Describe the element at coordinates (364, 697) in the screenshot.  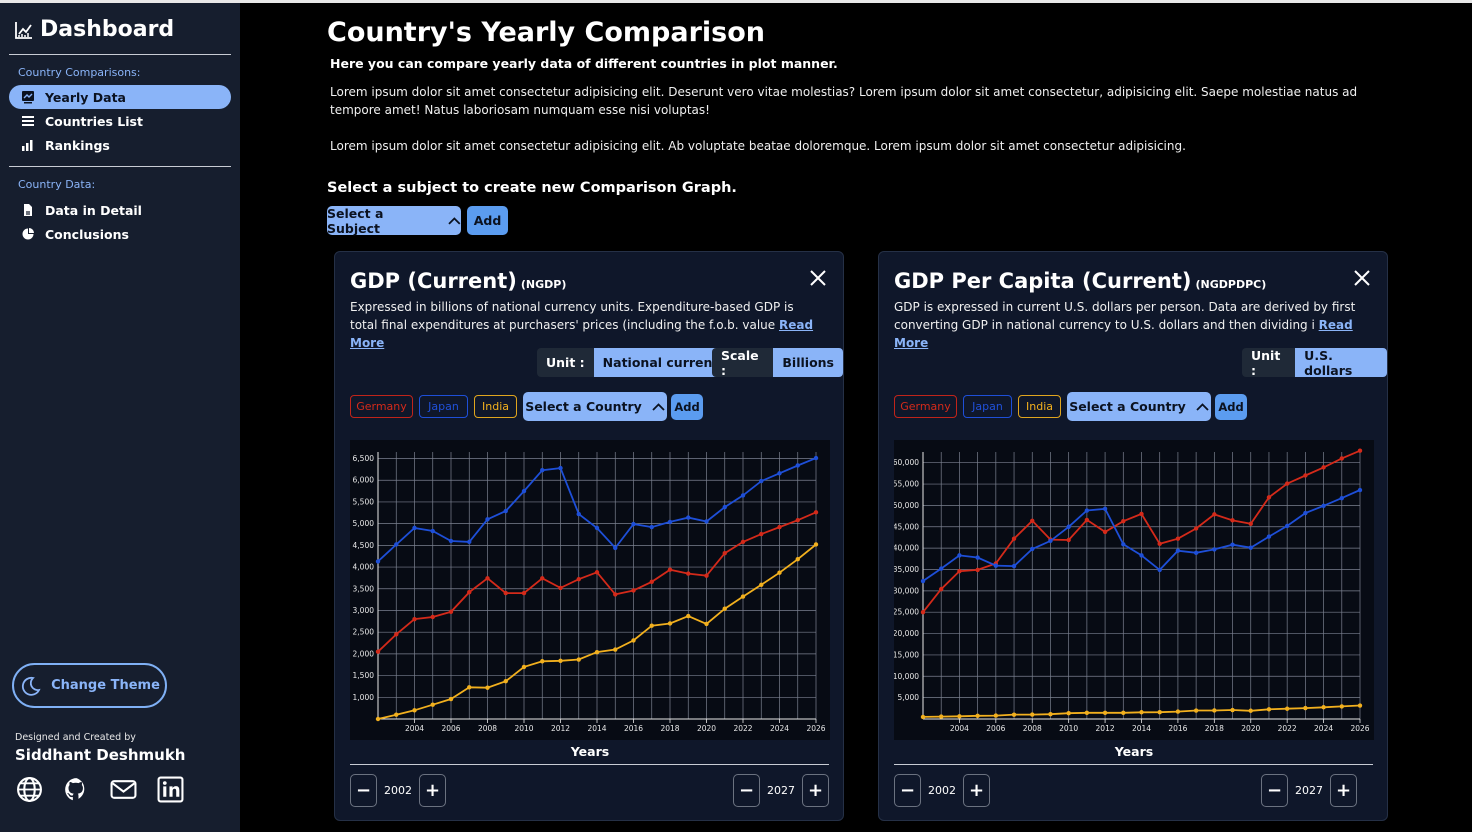
I see `y-tick-label: 1,000` at that location.